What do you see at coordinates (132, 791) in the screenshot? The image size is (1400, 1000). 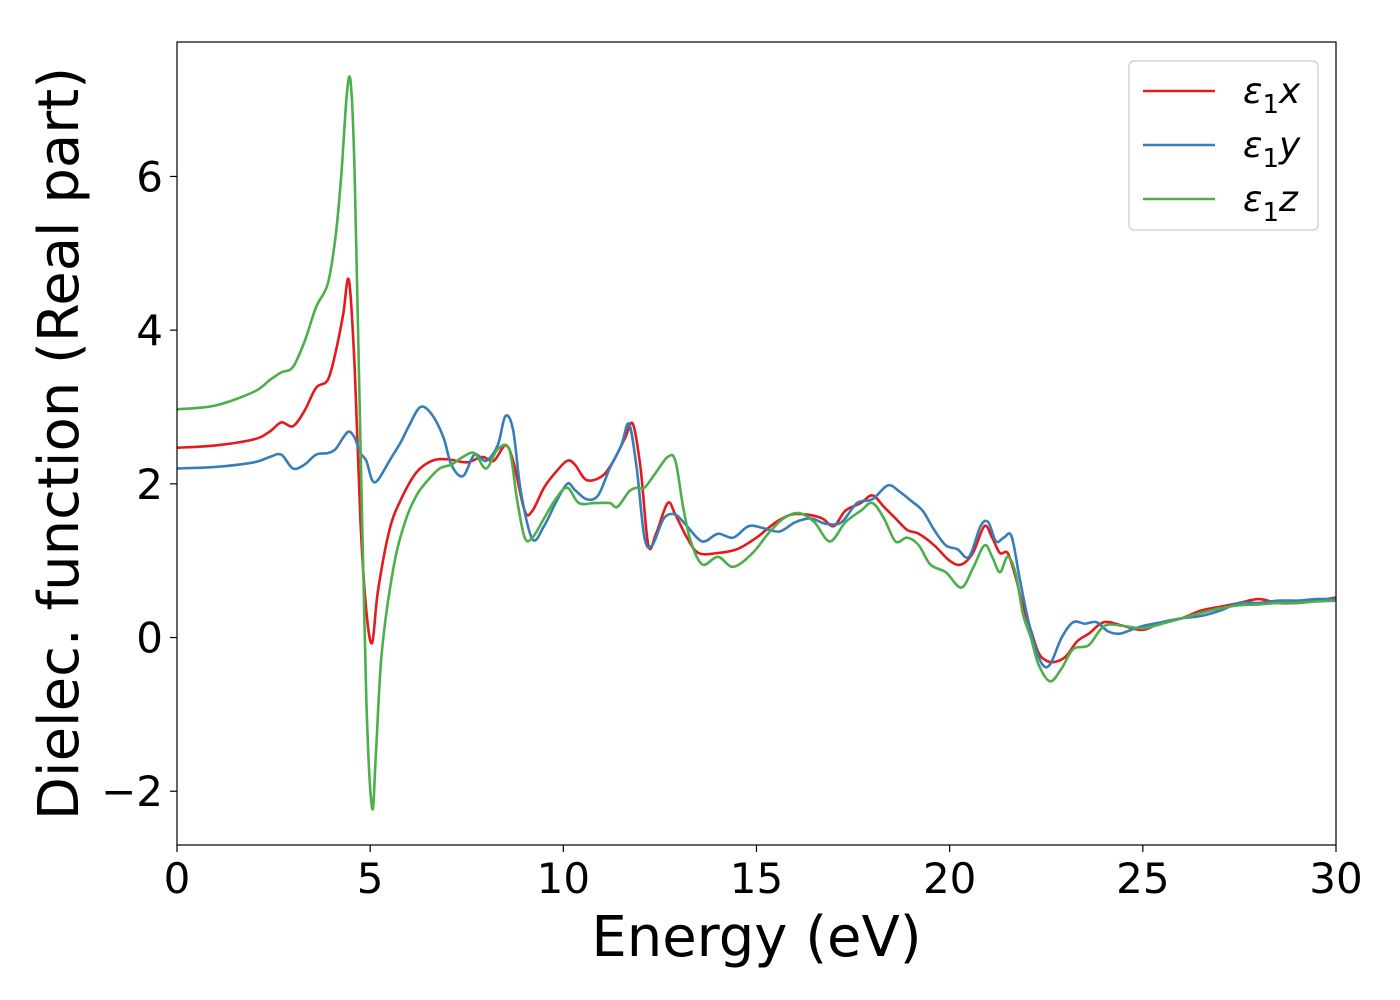 I see `y-tick-label: −2` at bounding box center [132, 791].